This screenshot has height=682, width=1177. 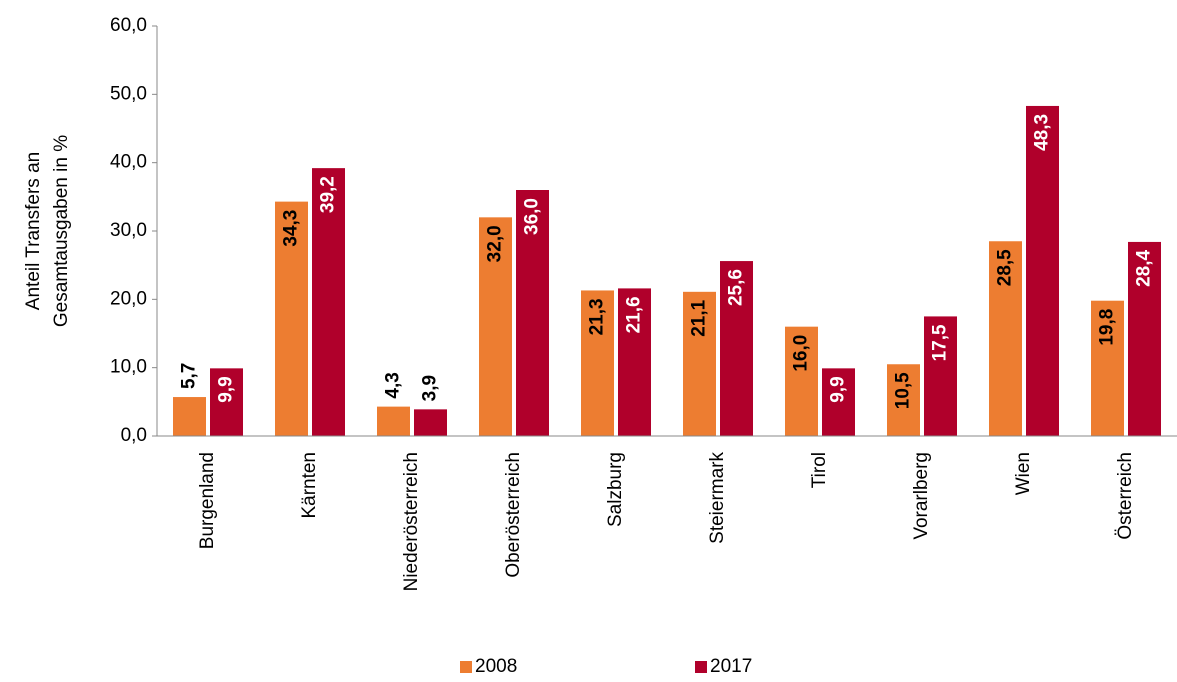 What do you see at coordinates (134, 435) in the screenshot?
I see `y-tick-label: 0,0` at bounding box center [134, 435].